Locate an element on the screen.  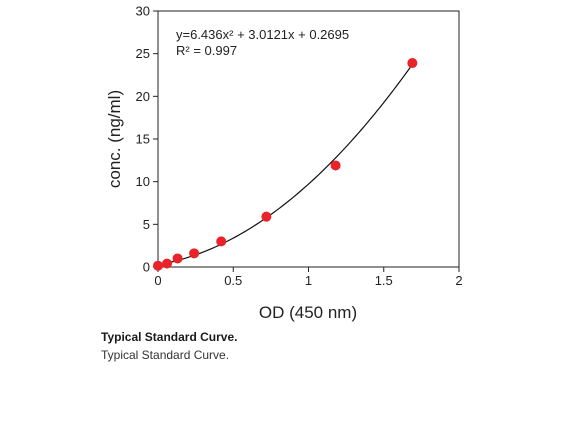
x-tick-label: 2 is located at coordinates (458, 280).